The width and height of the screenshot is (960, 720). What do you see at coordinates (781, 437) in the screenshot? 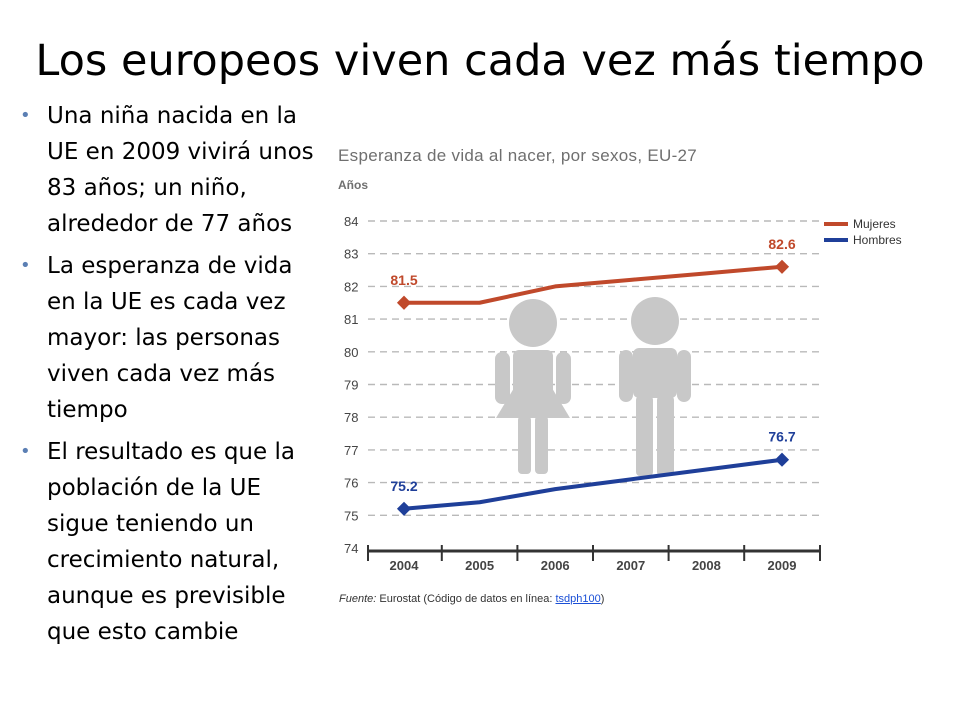
I see `data-label: 76.7` at bounding box center [781, 437].